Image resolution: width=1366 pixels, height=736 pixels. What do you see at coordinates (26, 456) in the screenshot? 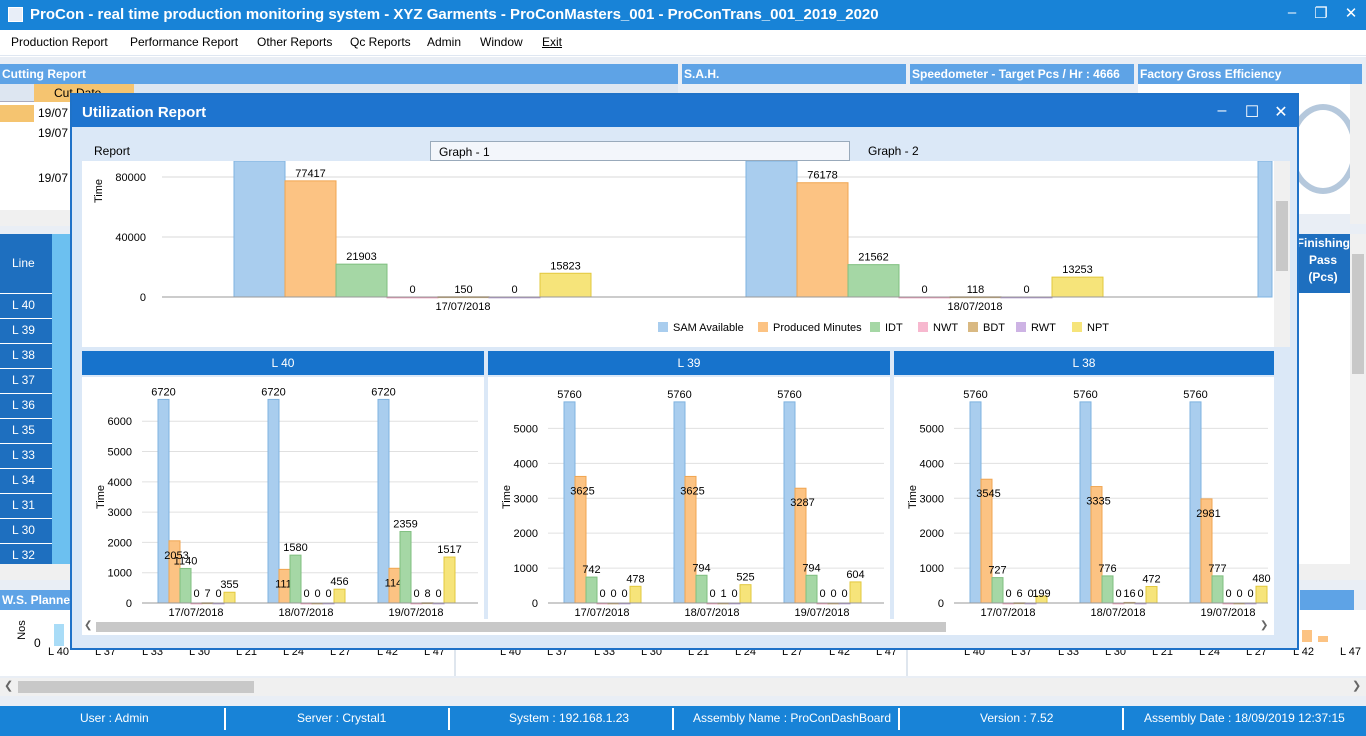
I see `line-item: L 33` at bounding box center [26, 456].